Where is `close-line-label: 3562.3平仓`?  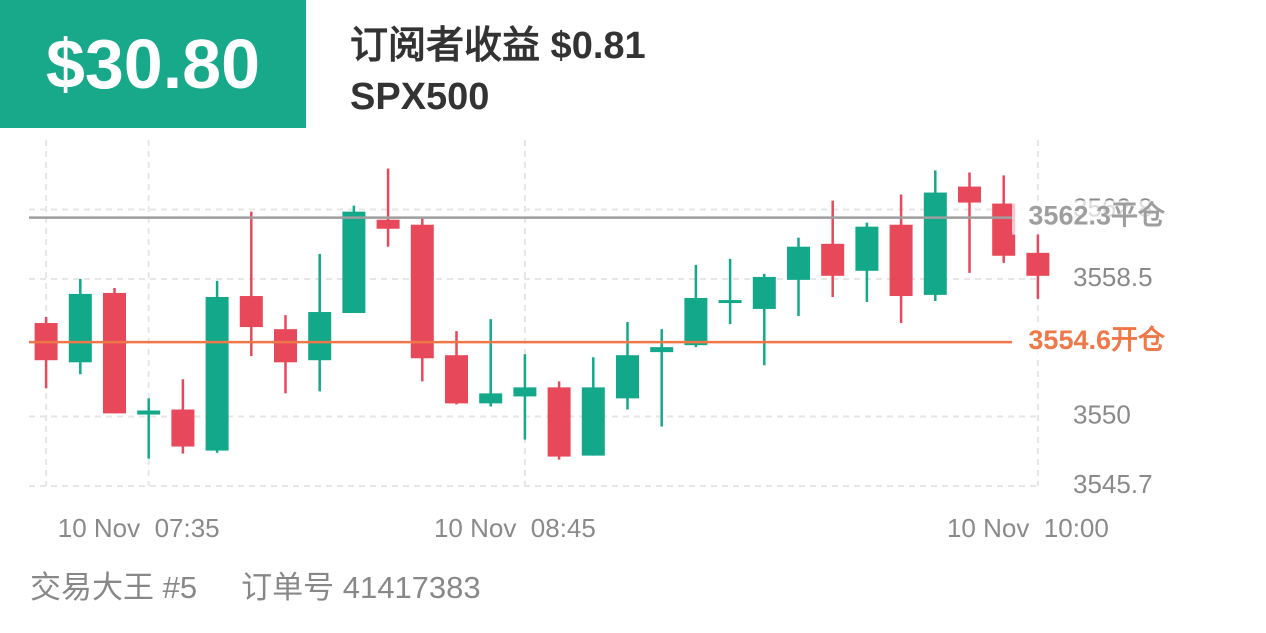 close-line-label: 3562.3平仓 is located at coordinates (1097, 216).